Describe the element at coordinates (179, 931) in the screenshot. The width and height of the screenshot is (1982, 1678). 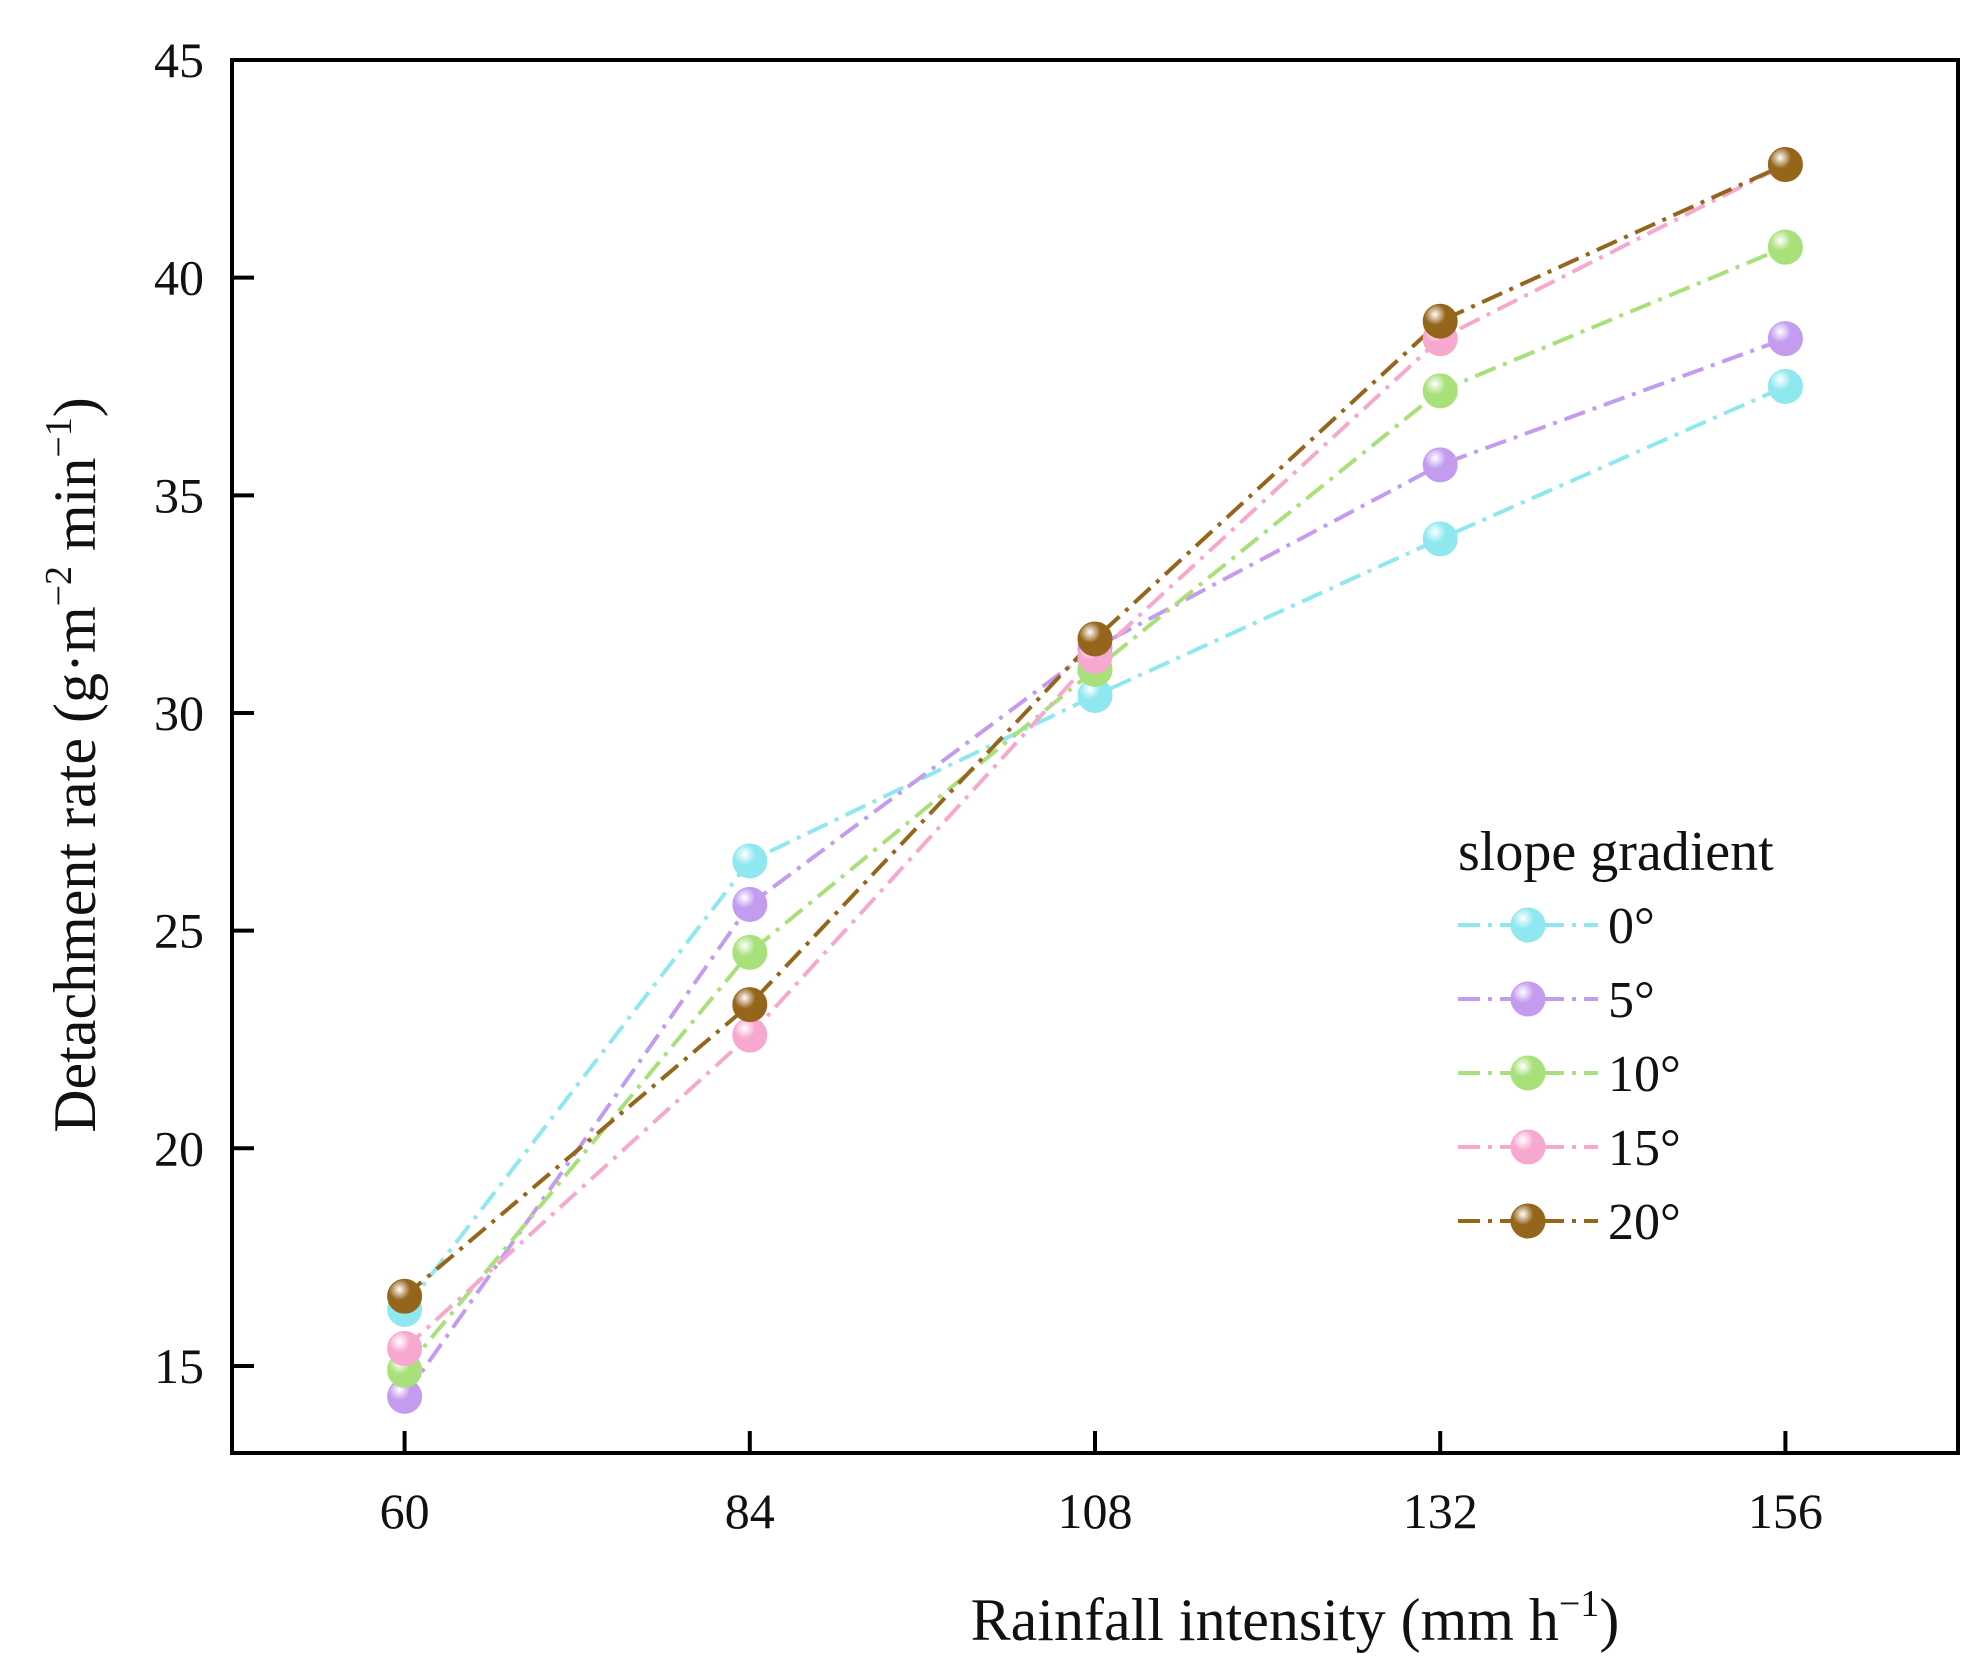
I see `y-tick-label: 25` at that location.